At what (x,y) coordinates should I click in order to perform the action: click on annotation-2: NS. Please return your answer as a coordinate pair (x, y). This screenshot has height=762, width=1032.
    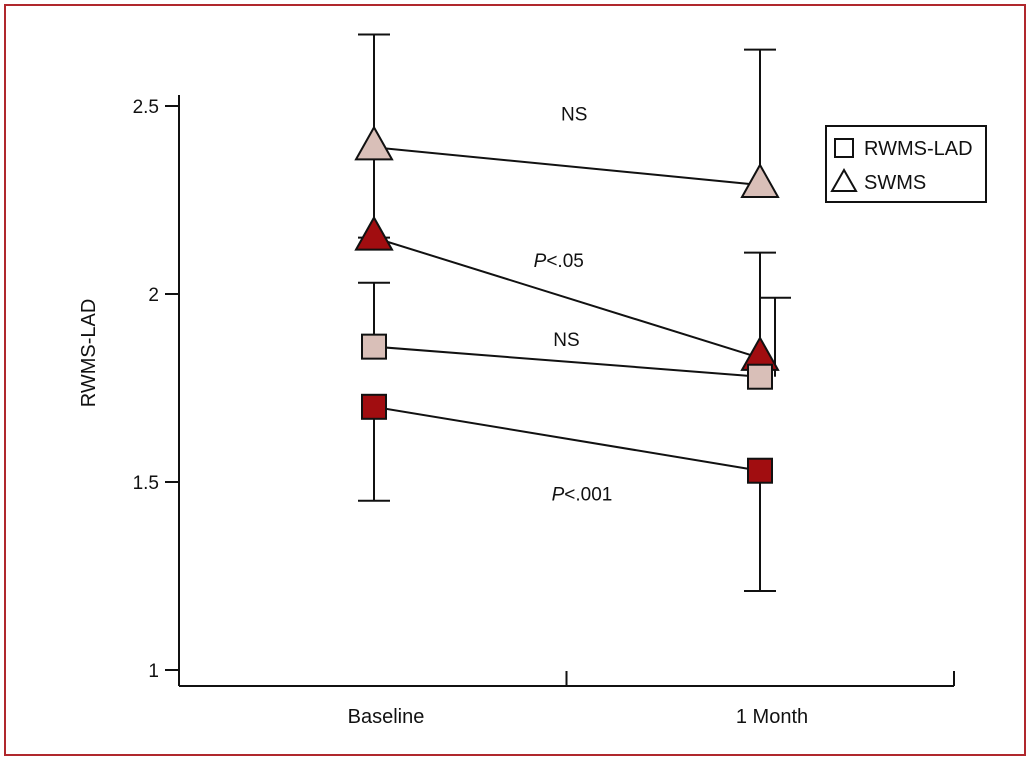
    Looking at the image, I should click on (566, 340).